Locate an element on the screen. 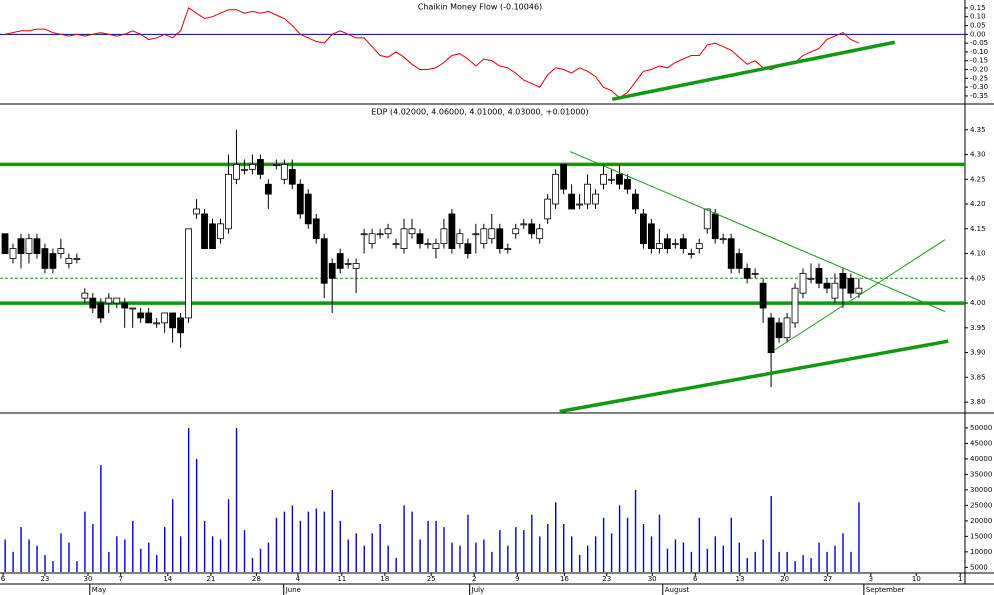 The width and height of the screenshot is (994, 595). y-tick-label: 0.10 is located at coordinates (978, 17).